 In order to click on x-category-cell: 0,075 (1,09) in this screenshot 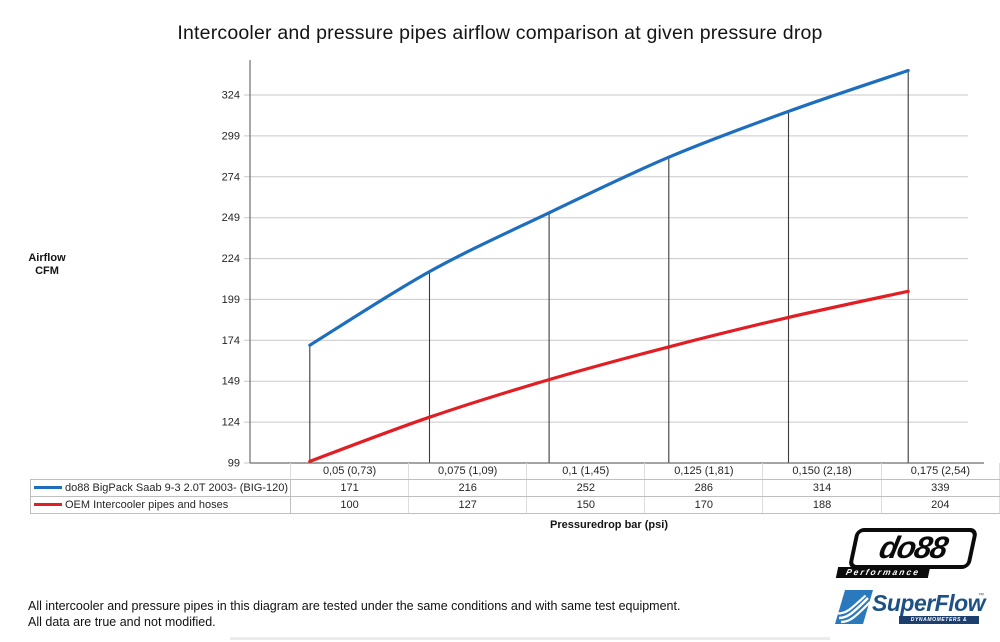, I will do `click(468, 471)`.